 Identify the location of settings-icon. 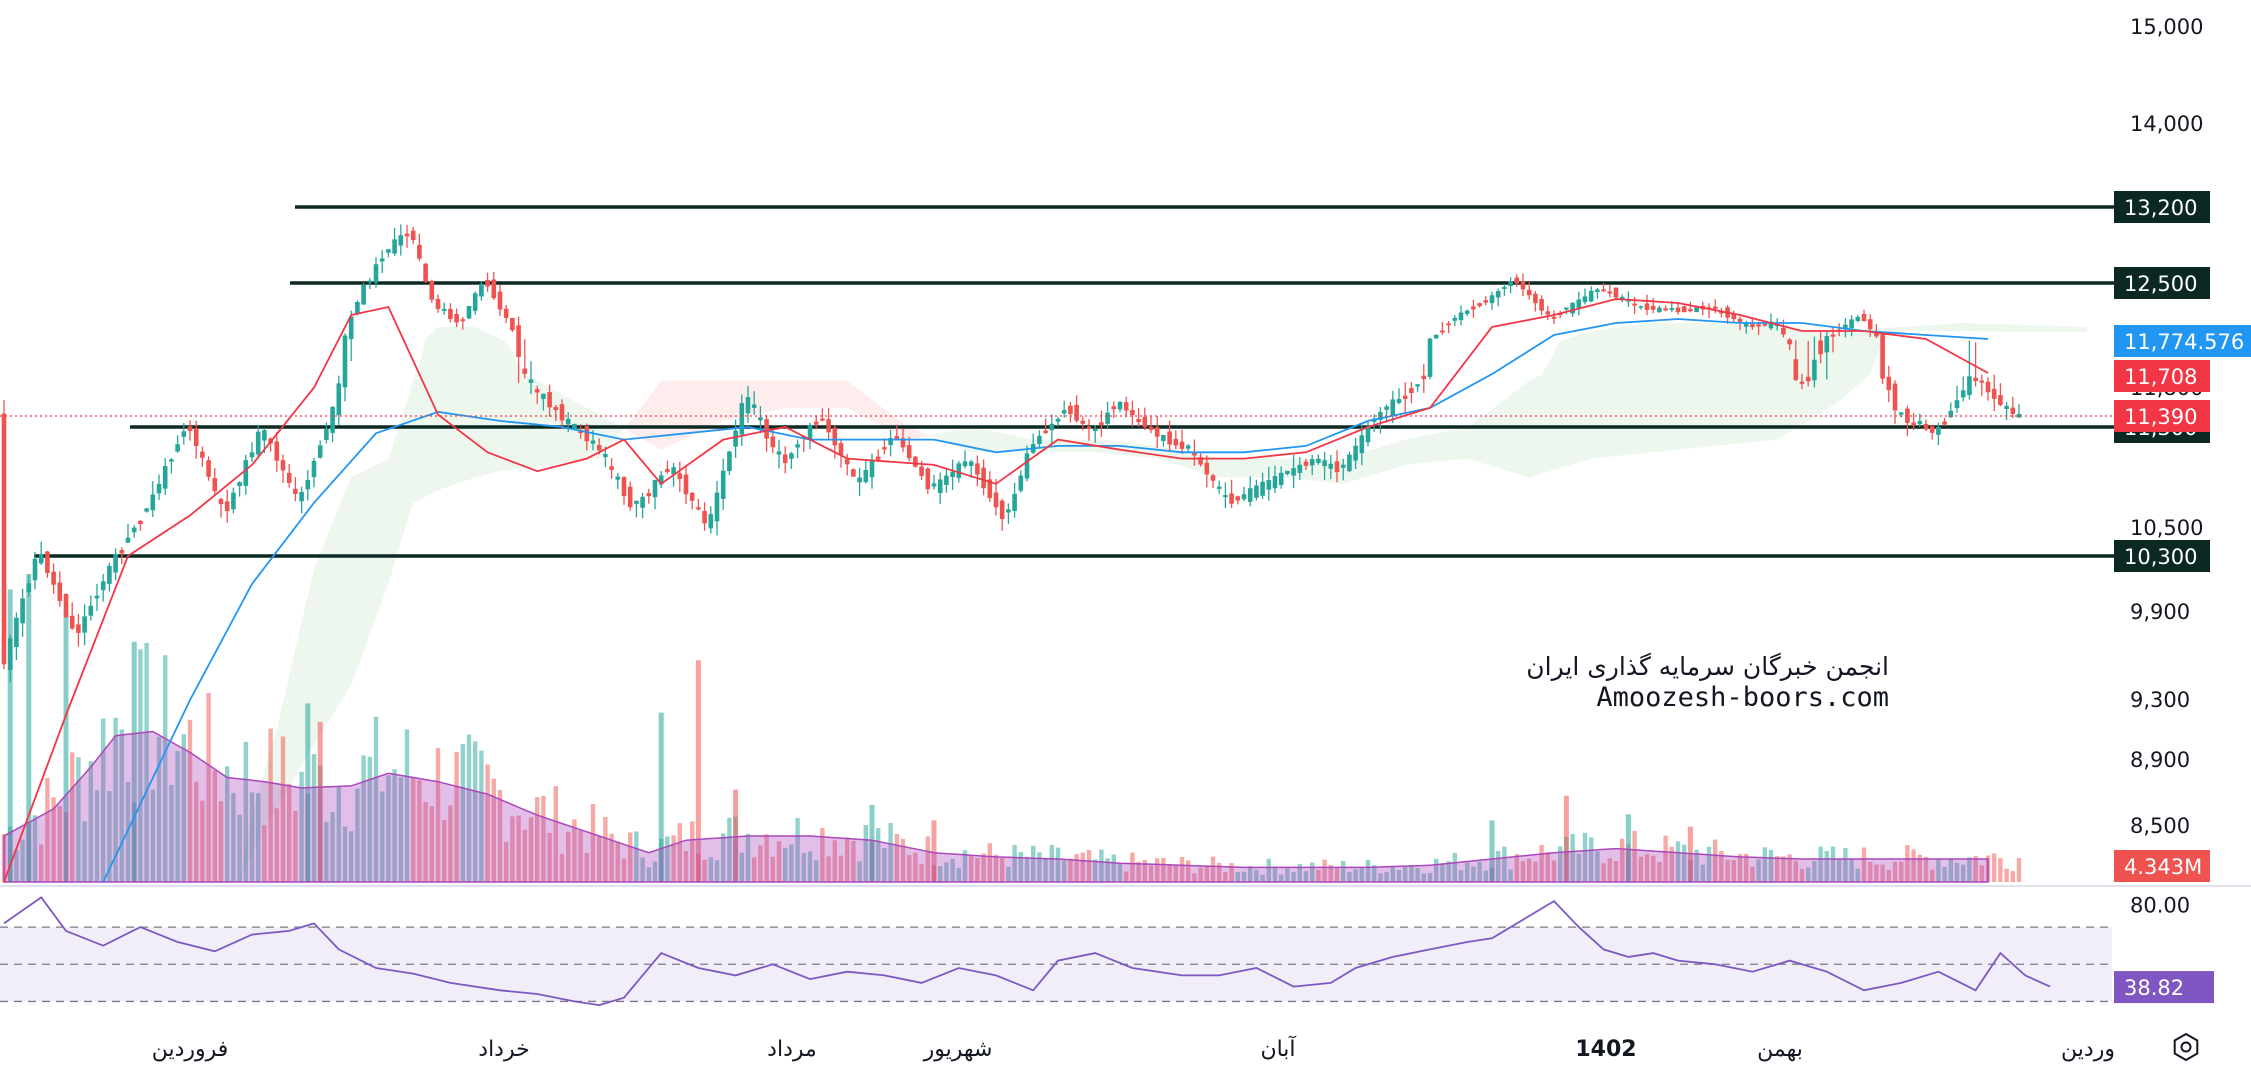
(2186, 1047).